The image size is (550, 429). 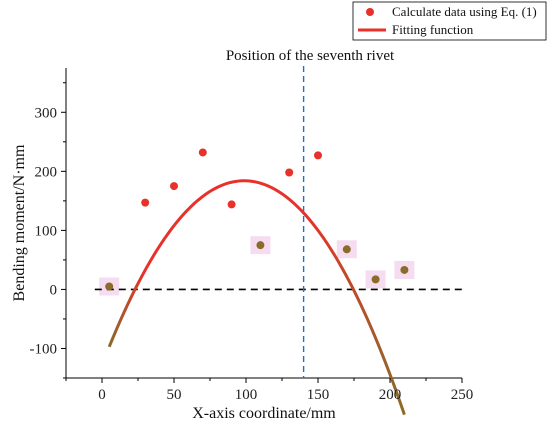 I want to click on legend-scatter-marker, so click(x=370, y=12).